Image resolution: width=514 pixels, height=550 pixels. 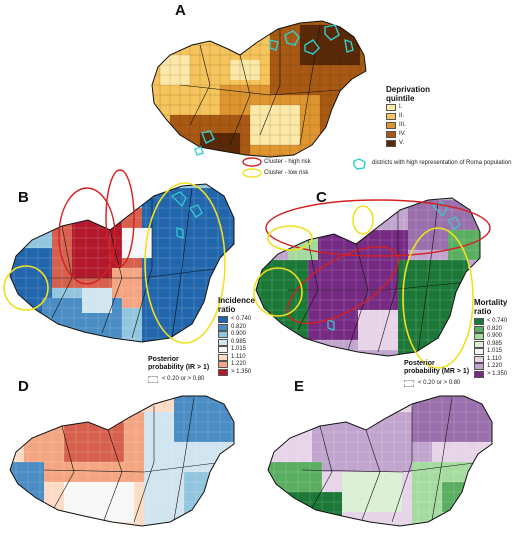 What do you see at coordinates (402, 116) in the screenshot?
I see `legend-label: II.` at bounding box center [402, 116].